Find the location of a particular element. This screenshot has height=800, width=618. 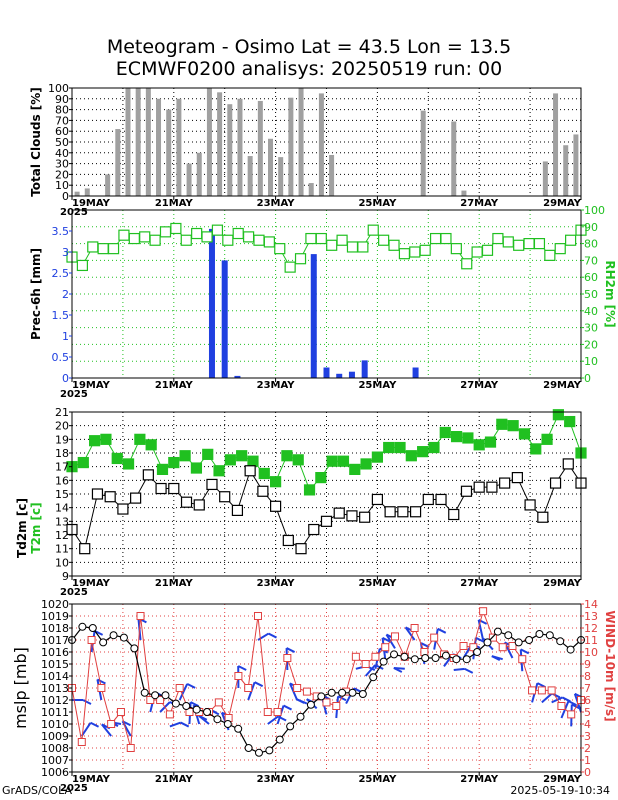

td2m-y-axis-label: Td2m [c] is located at coordinates (22, 528).